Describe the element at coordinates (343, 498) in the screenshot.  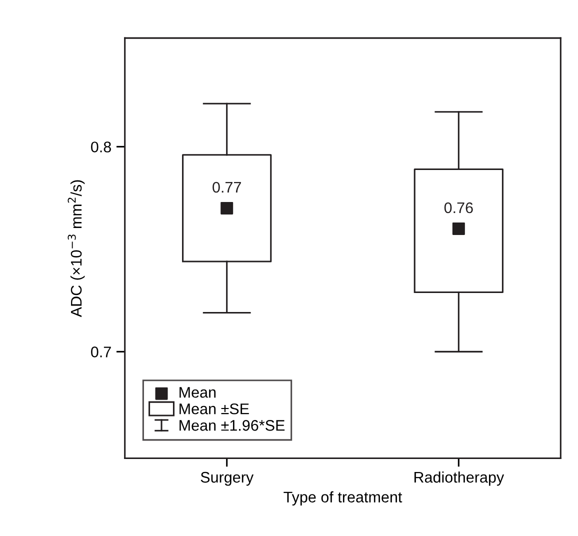
I see `x-axis-title: Type of treatment` at that location.